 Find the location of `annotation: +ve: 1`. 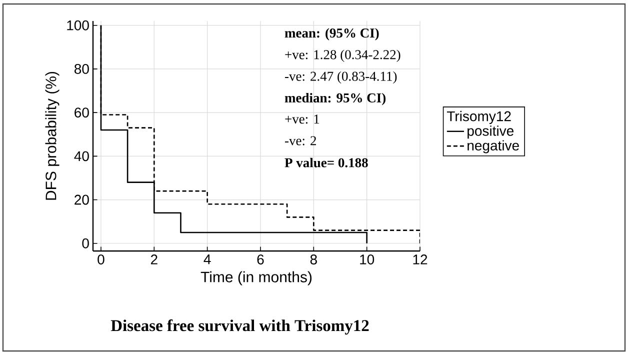

annotation: +ve: 1 is located at coordinates (302, 119).